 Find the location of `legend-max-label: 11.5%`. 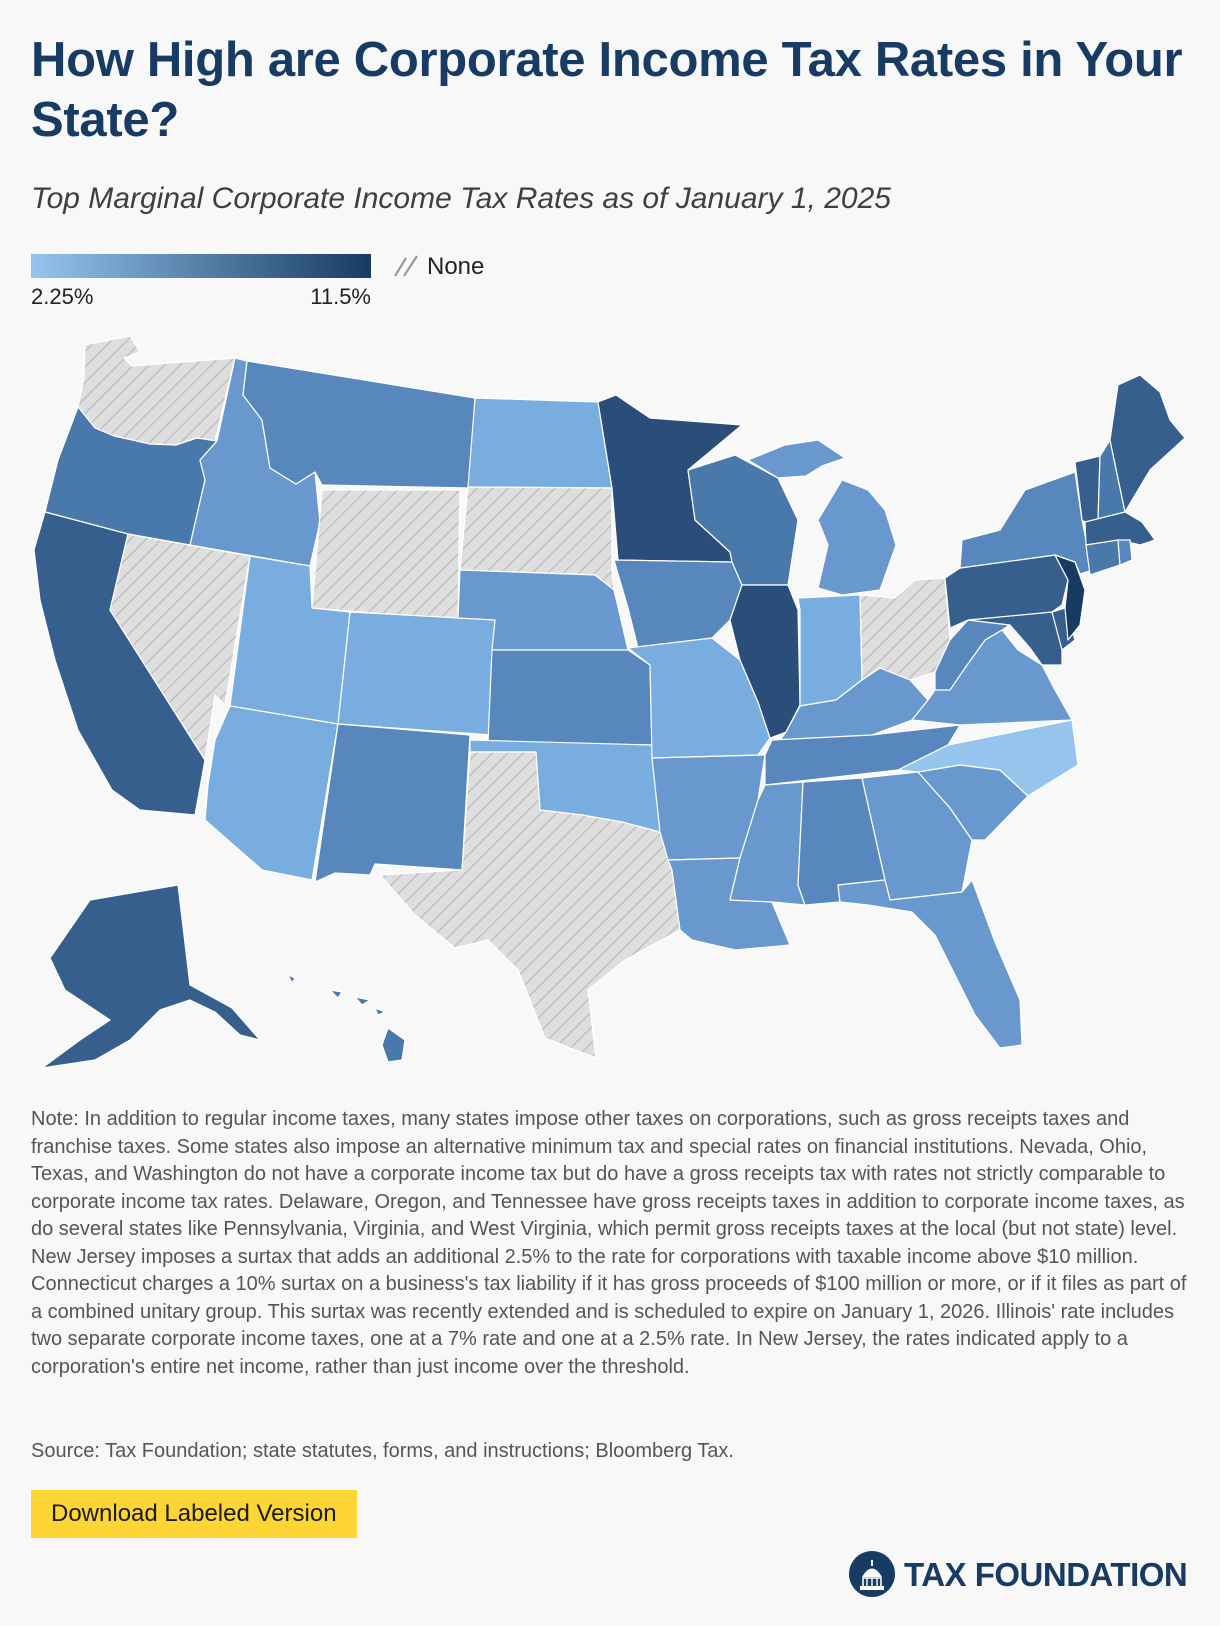

legend-max-label: 11.5% is located at coordinates (340, 296).